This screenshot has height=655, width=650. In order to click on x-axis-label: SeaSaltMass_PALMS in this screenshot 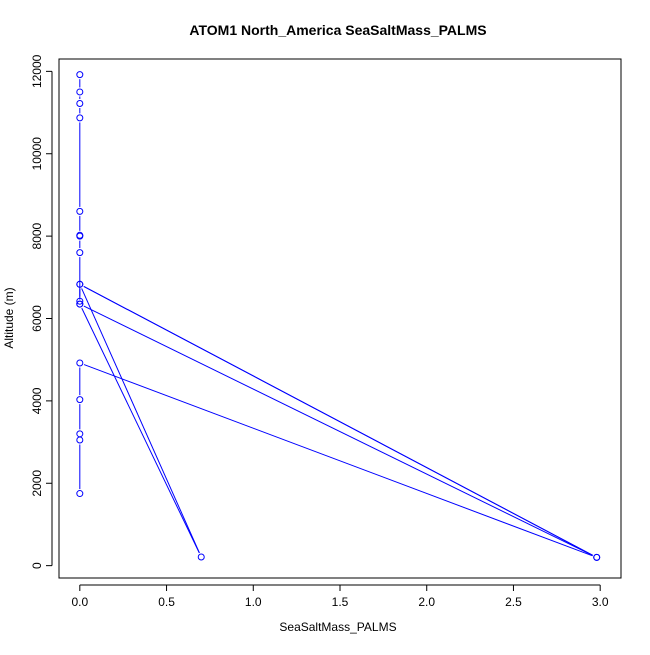, I will do `click(337, 627)`.